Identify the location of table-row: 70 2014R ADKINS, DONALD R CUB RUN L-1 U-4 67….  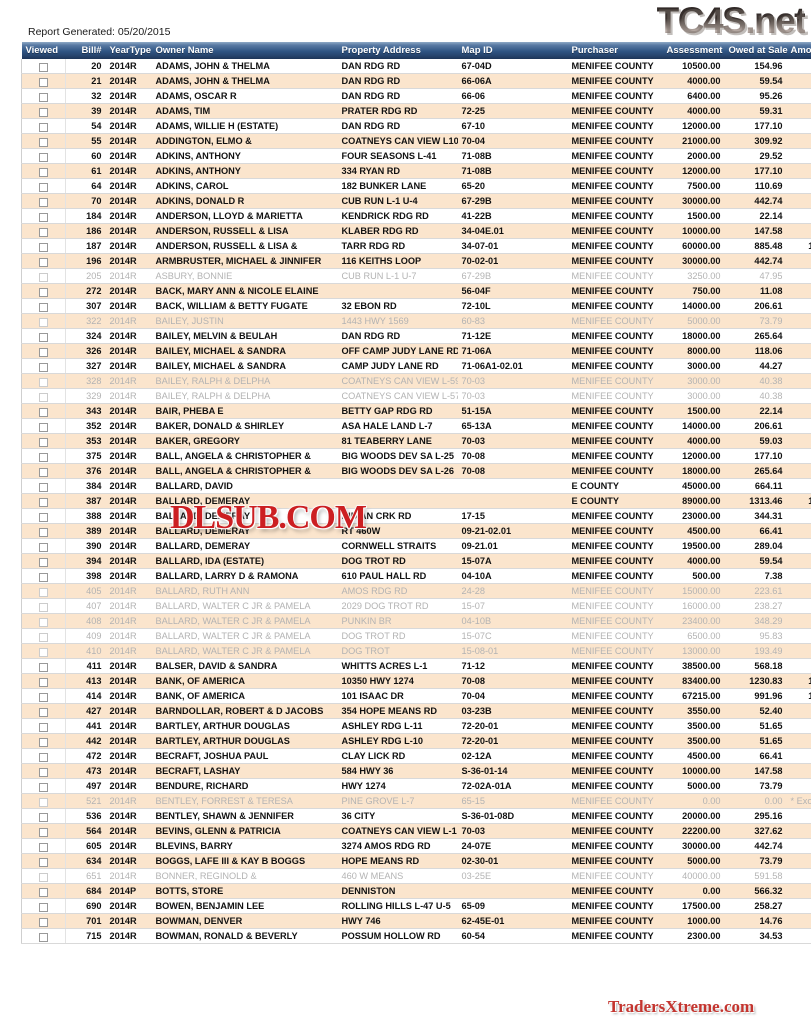
(416, 201).